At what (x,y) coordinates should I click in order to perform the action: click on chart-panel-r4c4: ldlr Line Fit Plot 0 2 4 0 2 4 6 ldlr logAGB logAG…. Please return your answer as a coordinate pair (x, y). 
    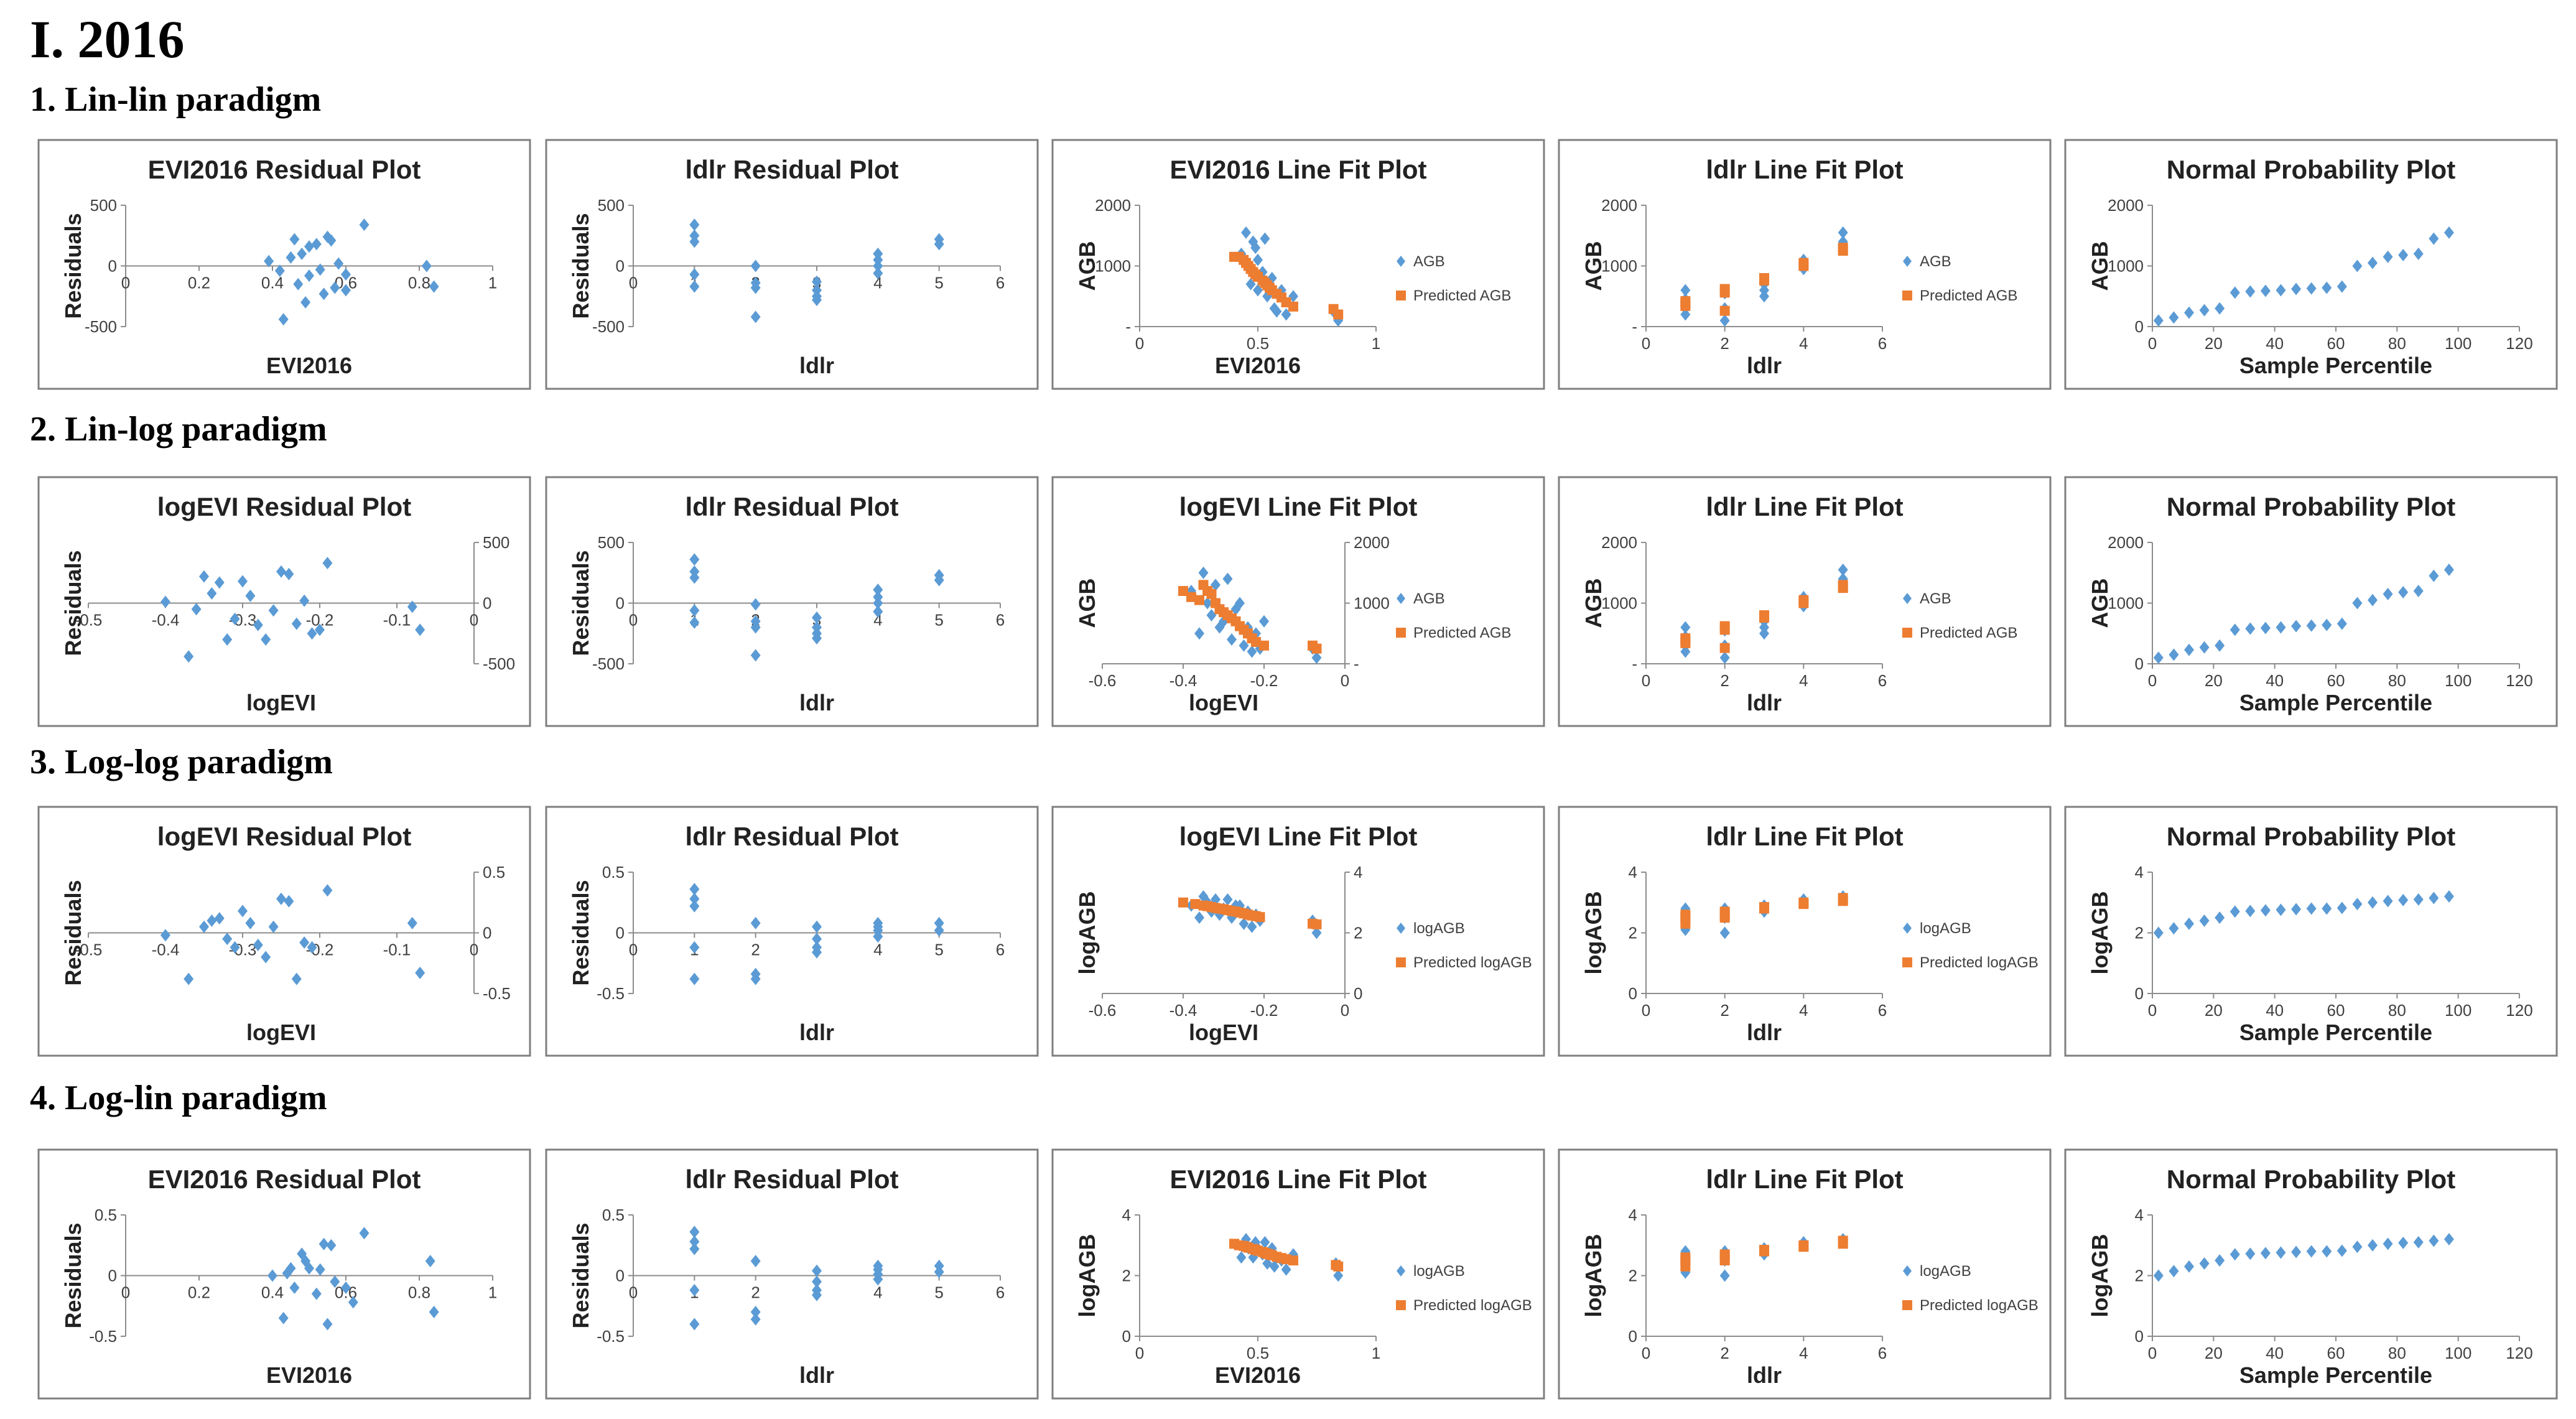
    Looking at the image, I should click on (1805, 1274).